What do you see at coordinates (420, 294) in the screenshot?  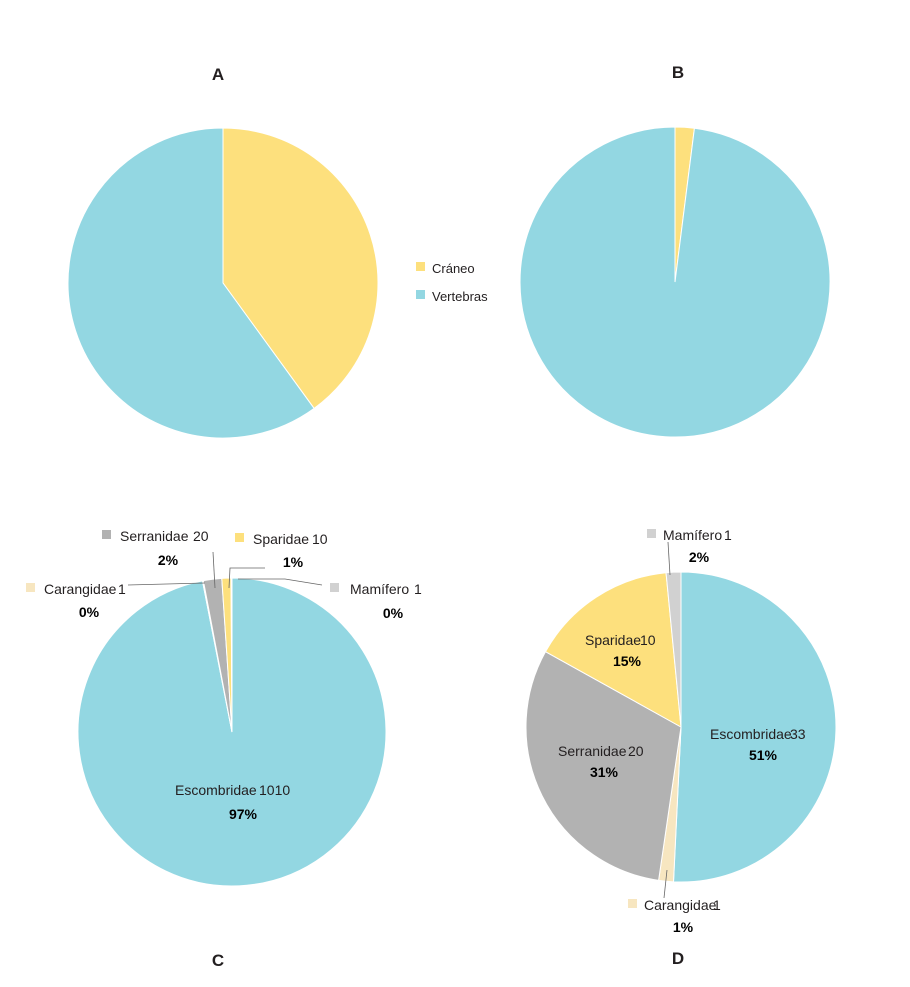 I see `legend-swatch-vertebras` at bounding box center [420, 294].